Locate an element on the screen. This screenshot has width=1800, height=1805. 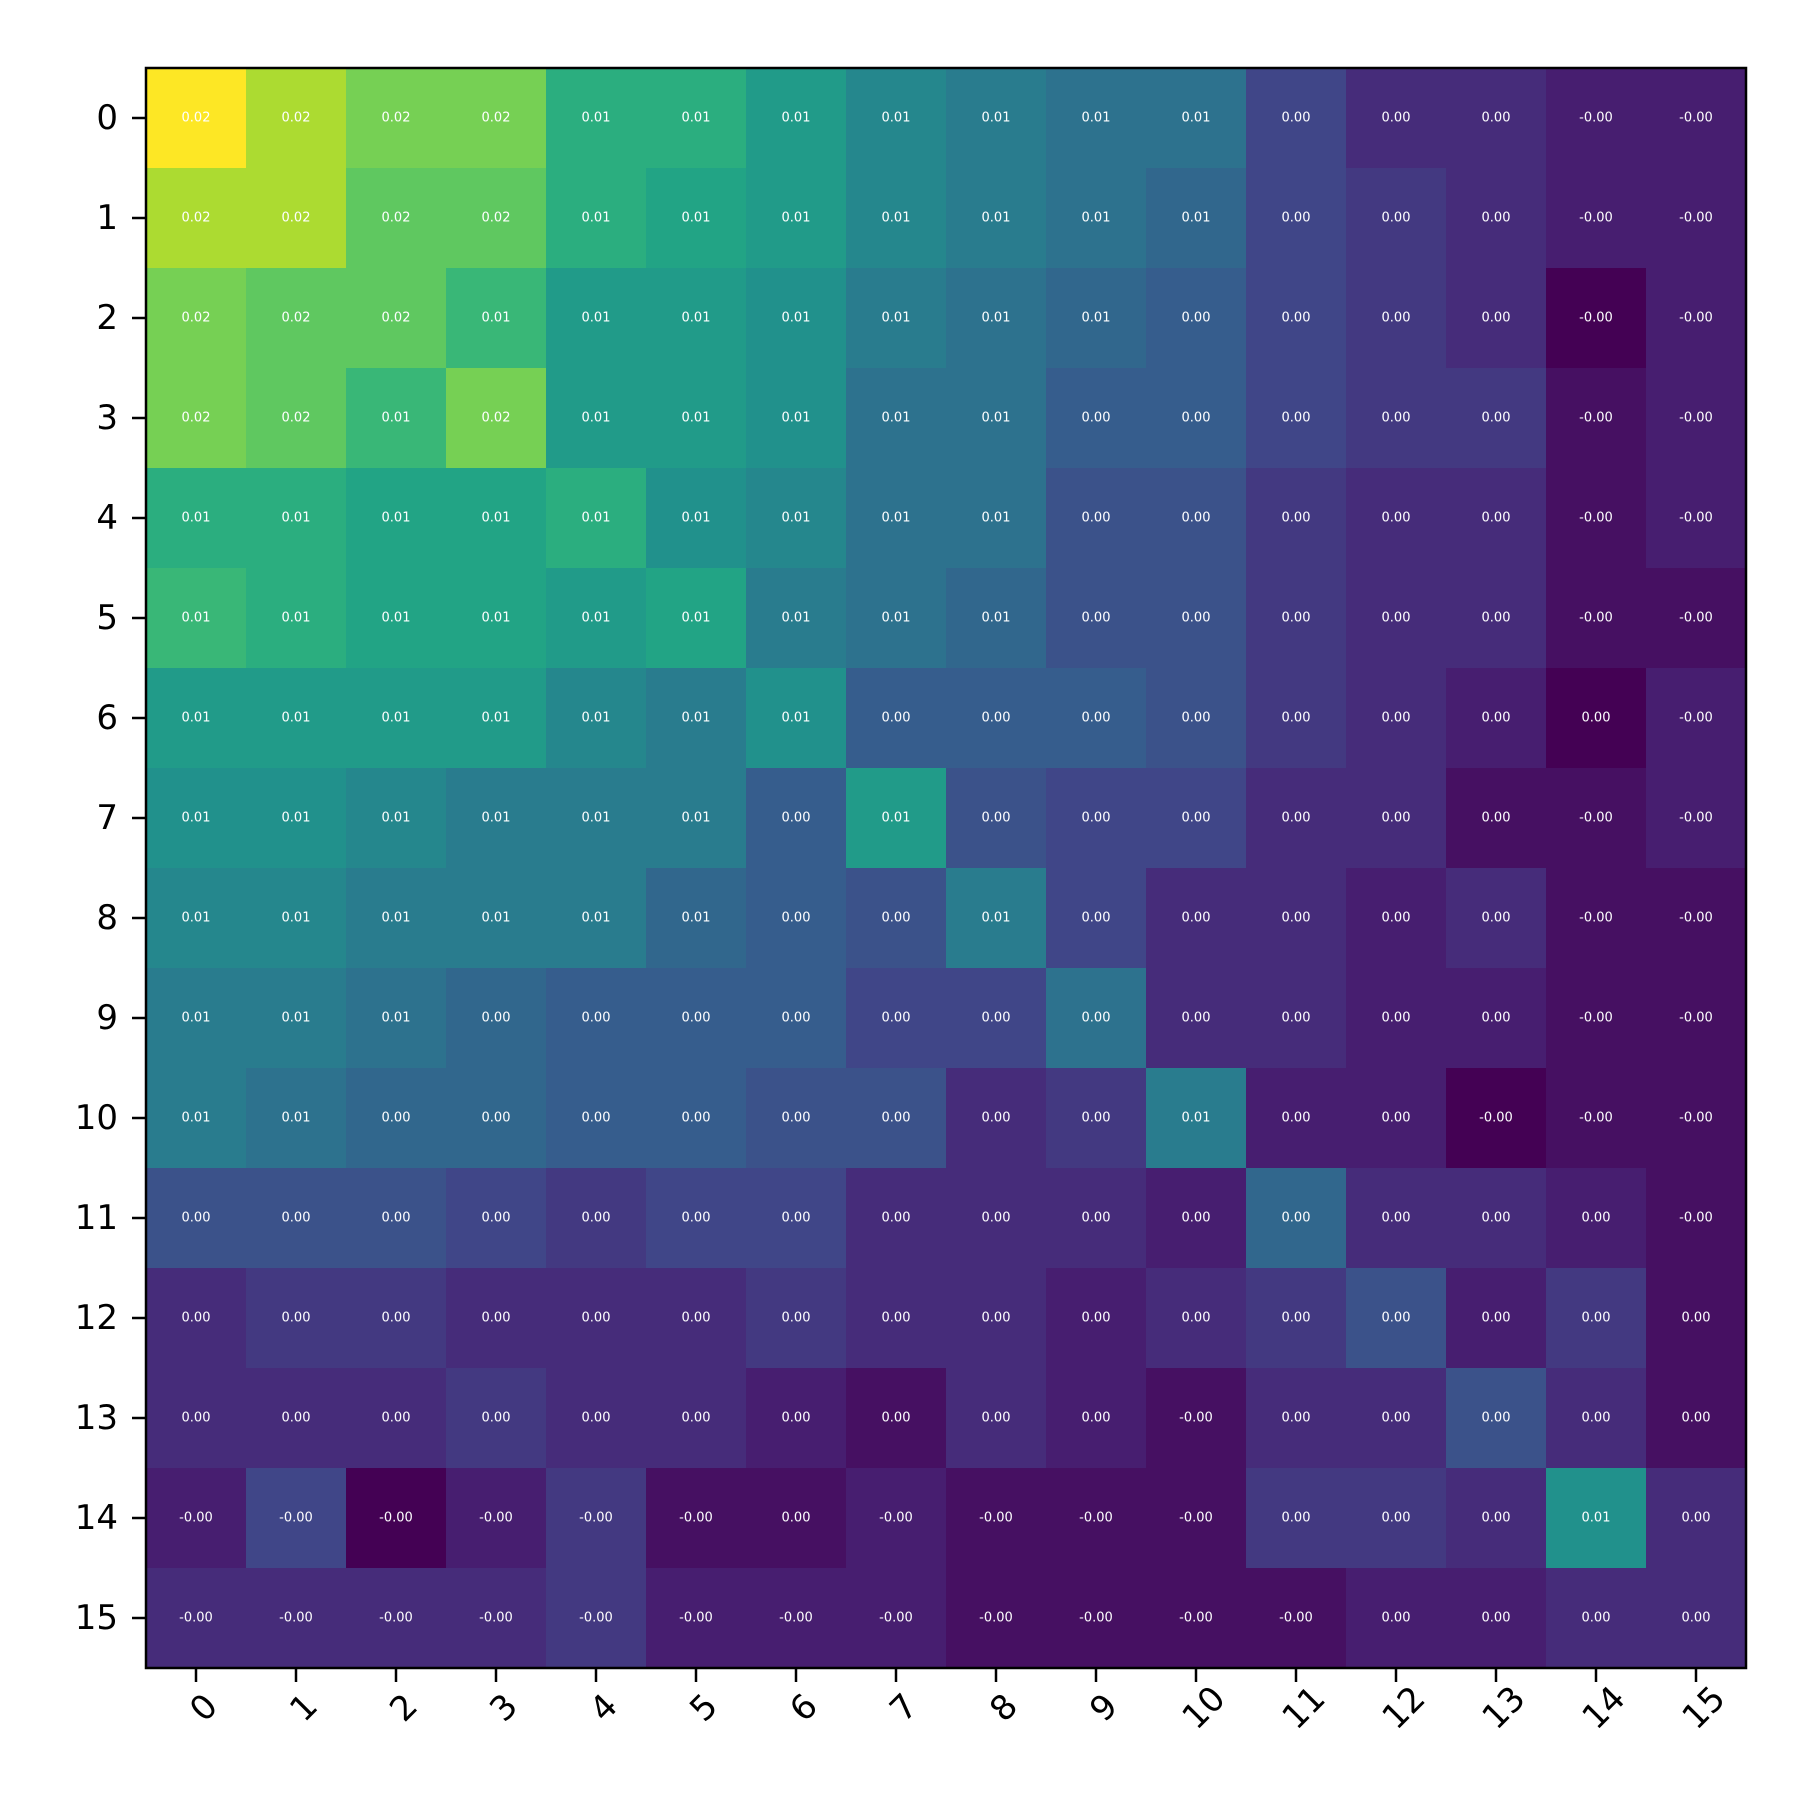
cell-value-label-r2-c12: 0.00 is located at coordinates (1396, 318).